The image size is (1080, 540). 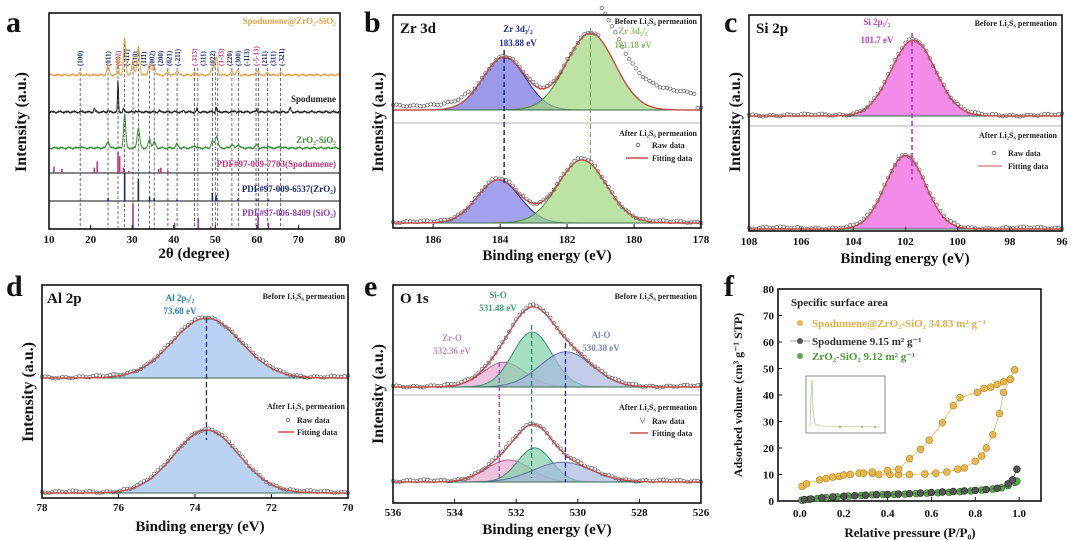 What do you see at coordinates (769, 449) in the screenshot?
I see `y-tick-label: 20` at bounding box center [769, 449].